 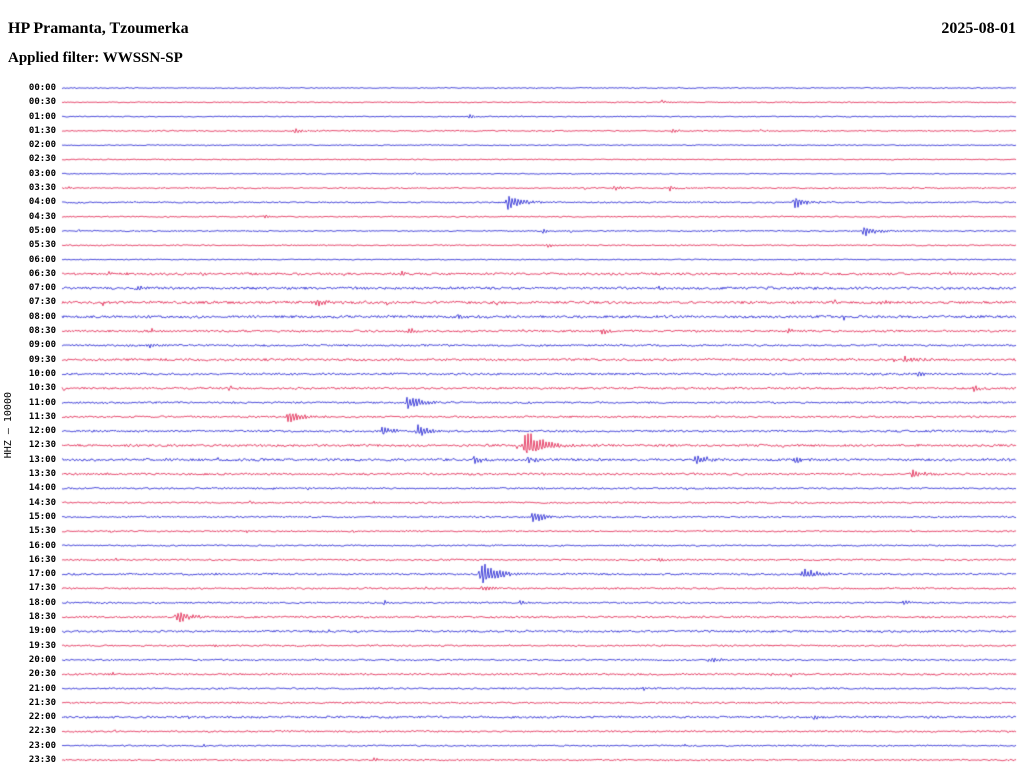 I want to click on row-time-label: 17:00, so click(x=42, y=574).